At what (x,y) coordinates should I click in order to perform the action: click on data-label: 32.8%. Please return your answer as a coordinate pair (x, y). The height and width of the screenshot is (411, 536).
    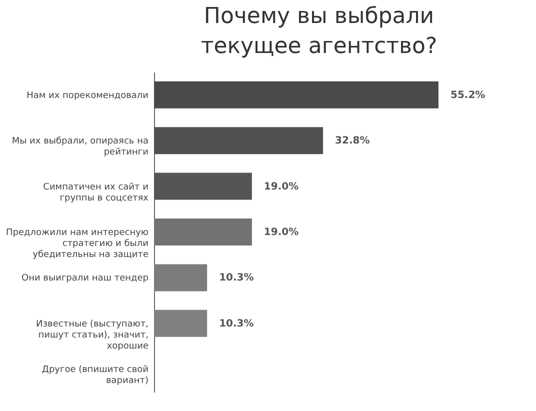
    Looking at the image, I should click on (352, 141).